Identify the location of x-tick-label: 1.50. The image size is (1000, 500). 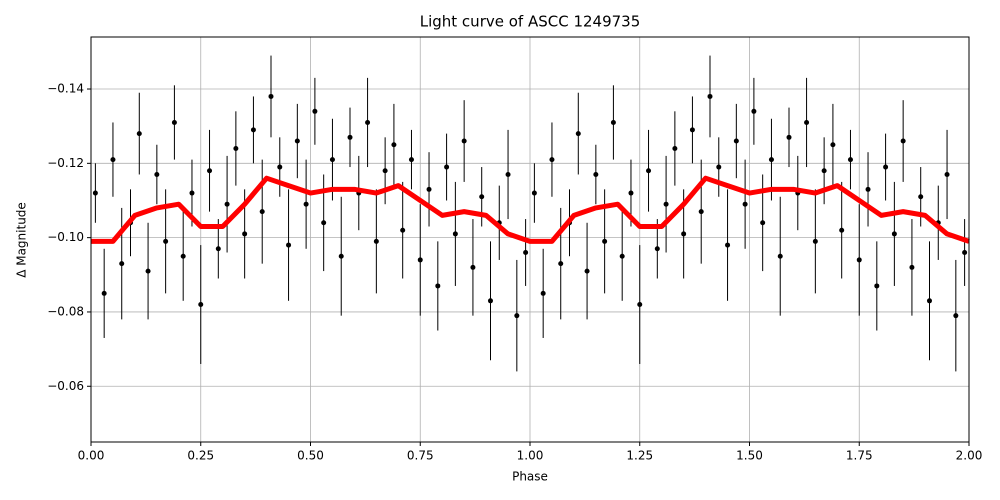
(749, 456).